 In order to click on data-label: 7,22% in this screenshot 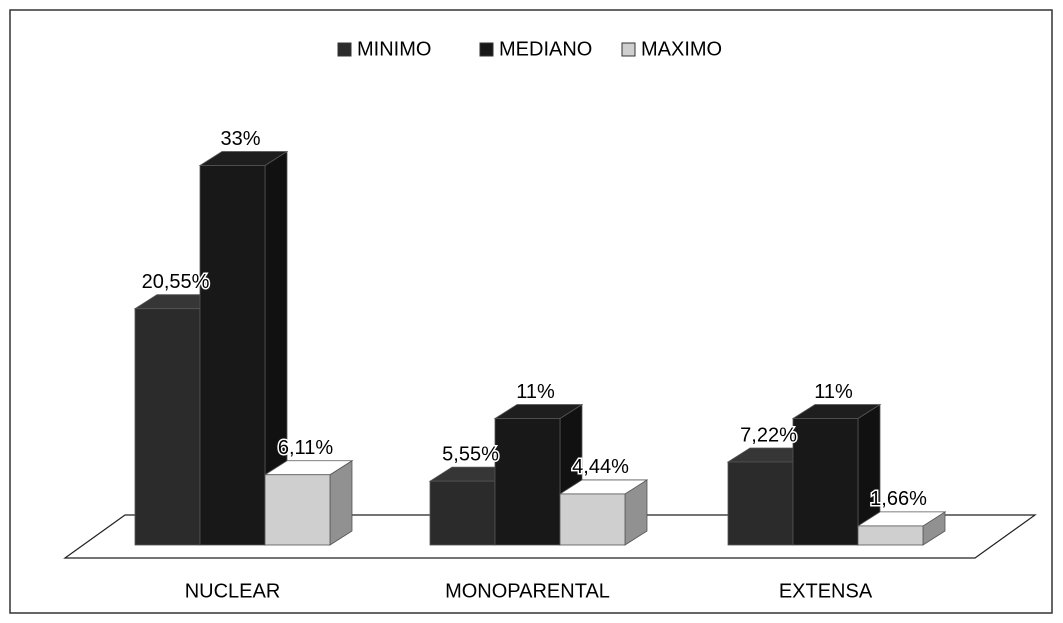, I will do `click(768, 435)`.